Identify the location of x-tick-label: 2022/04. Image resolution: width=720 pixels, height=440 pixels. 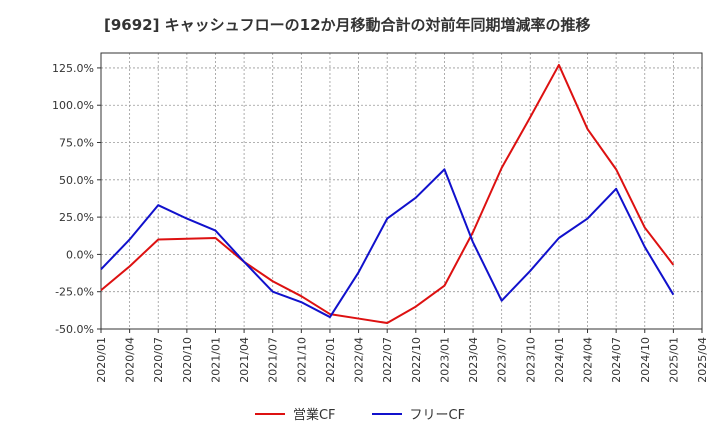
(359, 360).